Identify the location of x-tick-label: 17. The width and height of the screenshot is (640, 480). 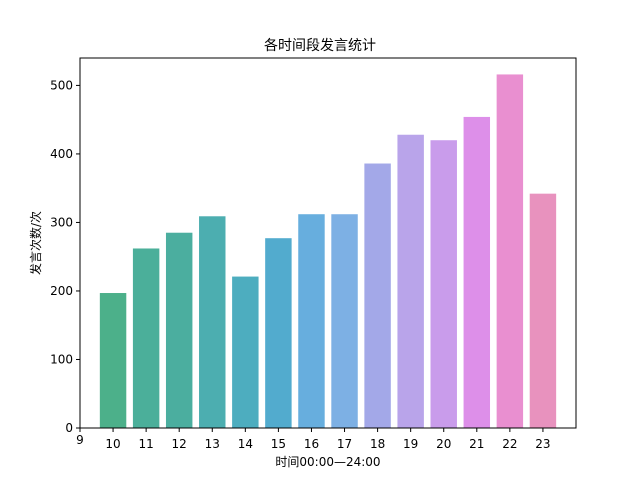
(344, 444).